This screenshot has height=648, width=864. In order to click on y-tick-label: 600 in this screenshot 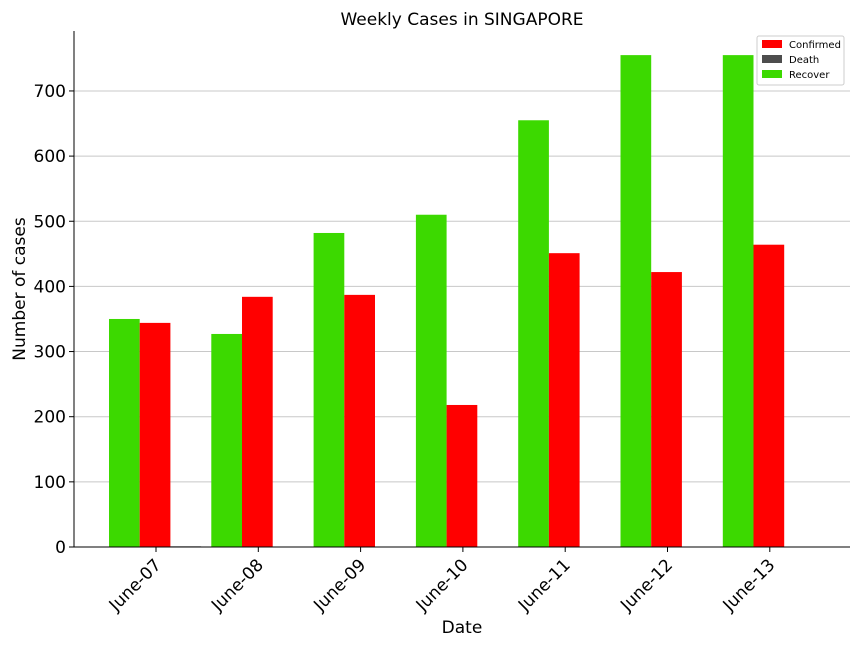, I will do `click(50, 157)`.